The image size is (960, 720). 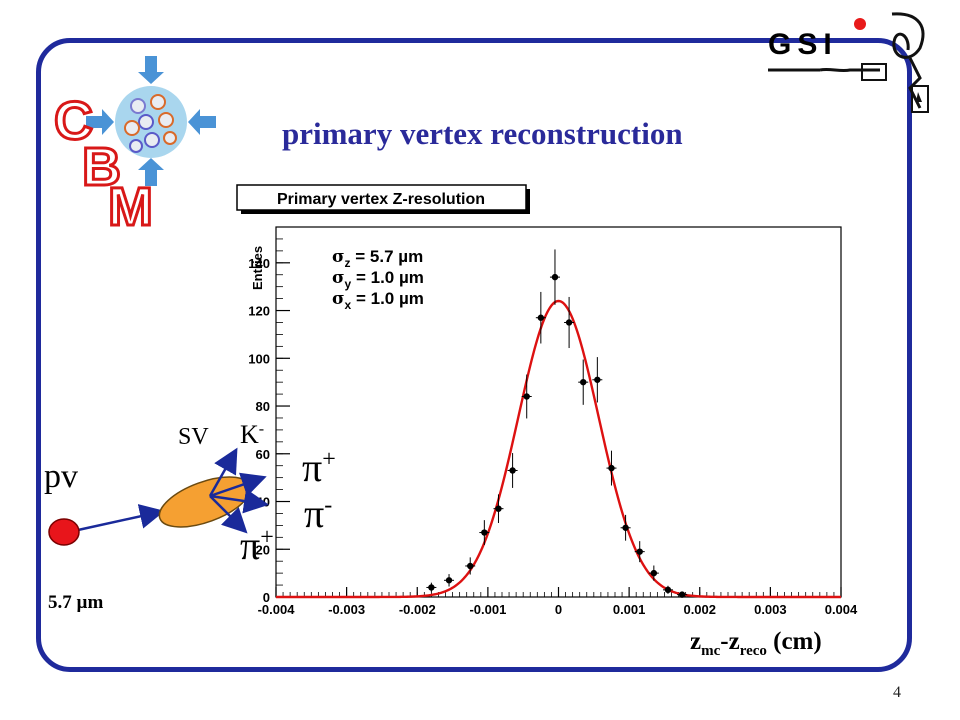 What do you see at coordinates (897, 692) in the screenshot?
I see `page-number: 4` at bounding box center [897, 692].